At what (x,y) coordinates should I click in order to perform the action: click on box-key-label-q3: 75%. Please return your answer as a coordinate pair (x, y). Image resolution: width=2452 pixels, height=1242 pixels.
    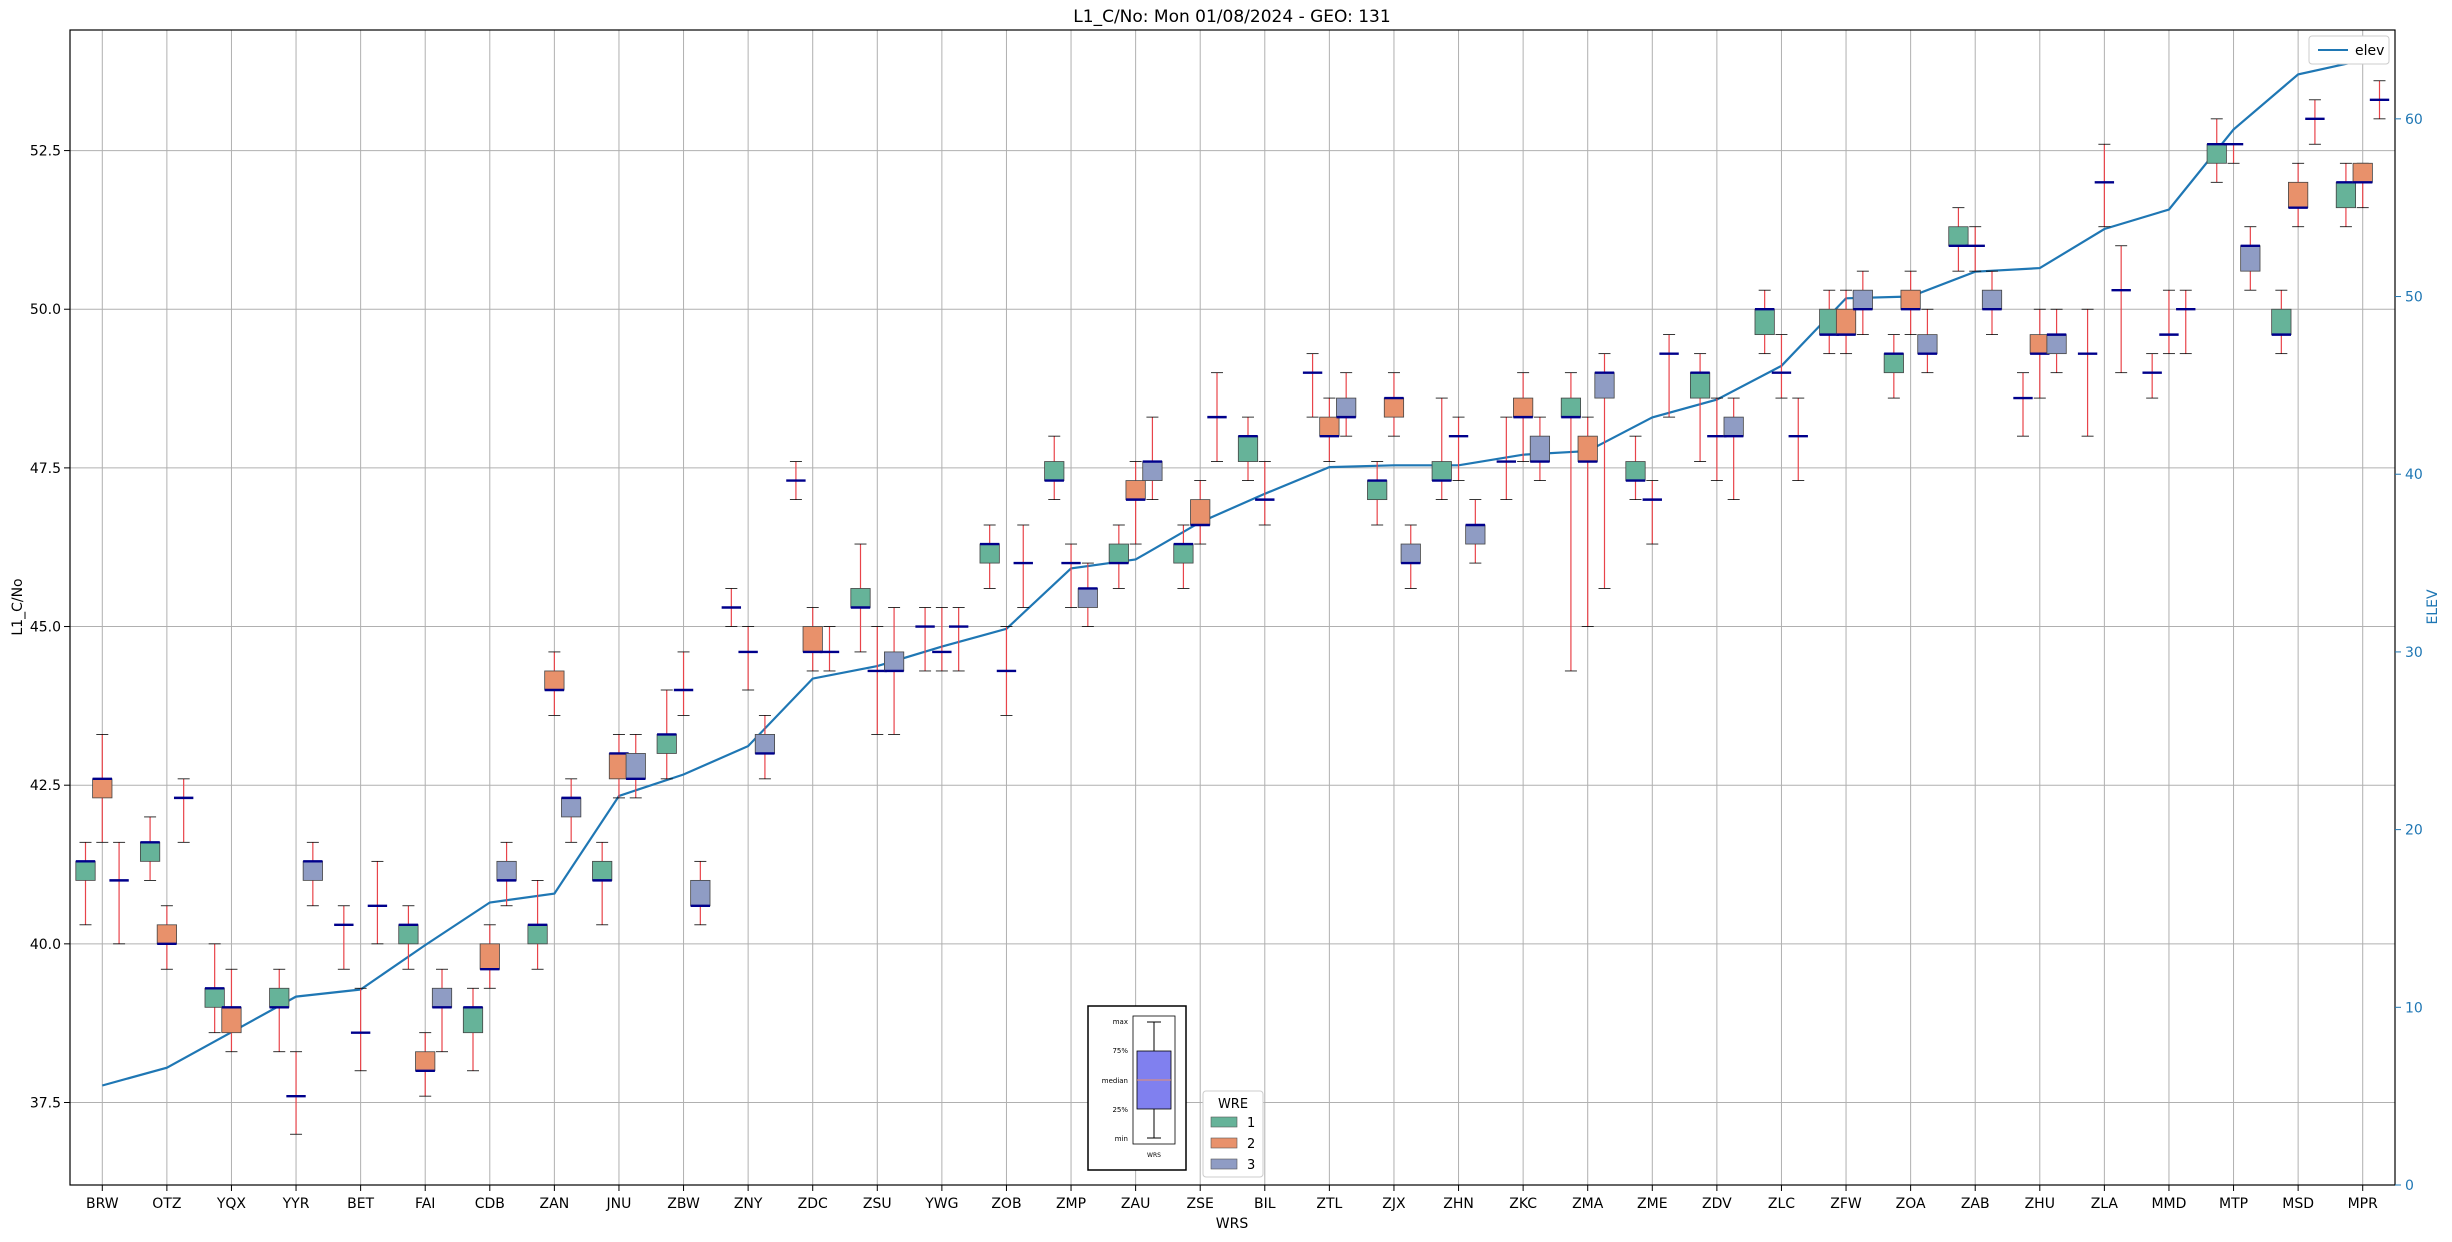
    Looking at the image, I should click on (1120, 1051).